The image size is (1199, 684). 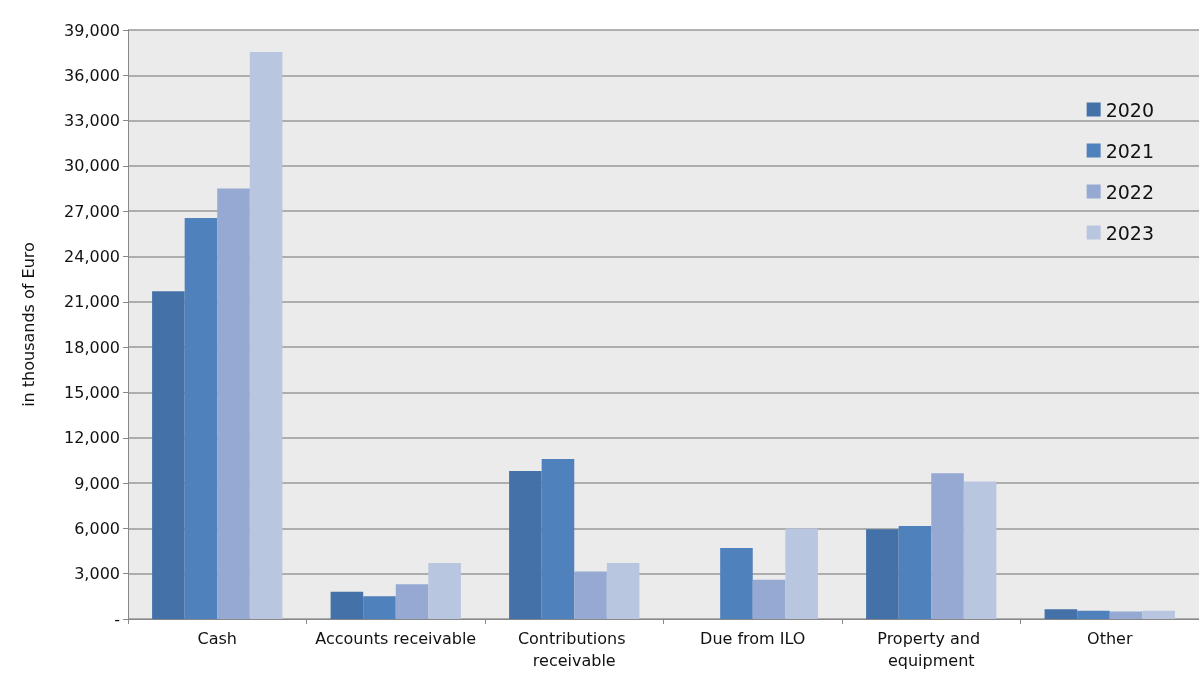 I want to click on legend-label: 2023, so click(x=1130, y=232).